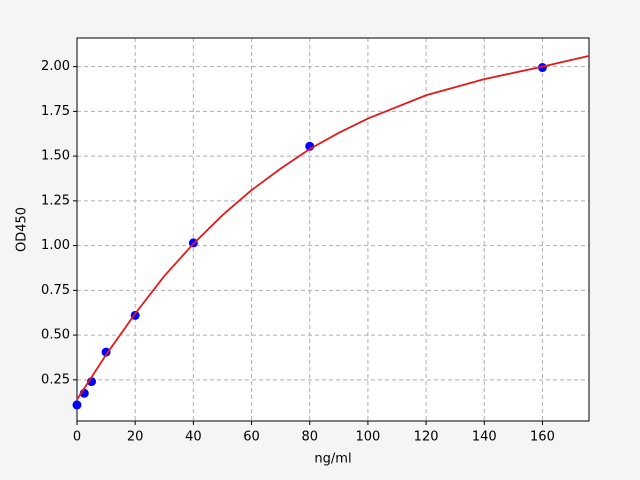  Describe the element at coordinates (55, 245) in the screenshot. I see `y-tick-label: 1.00` at that location.